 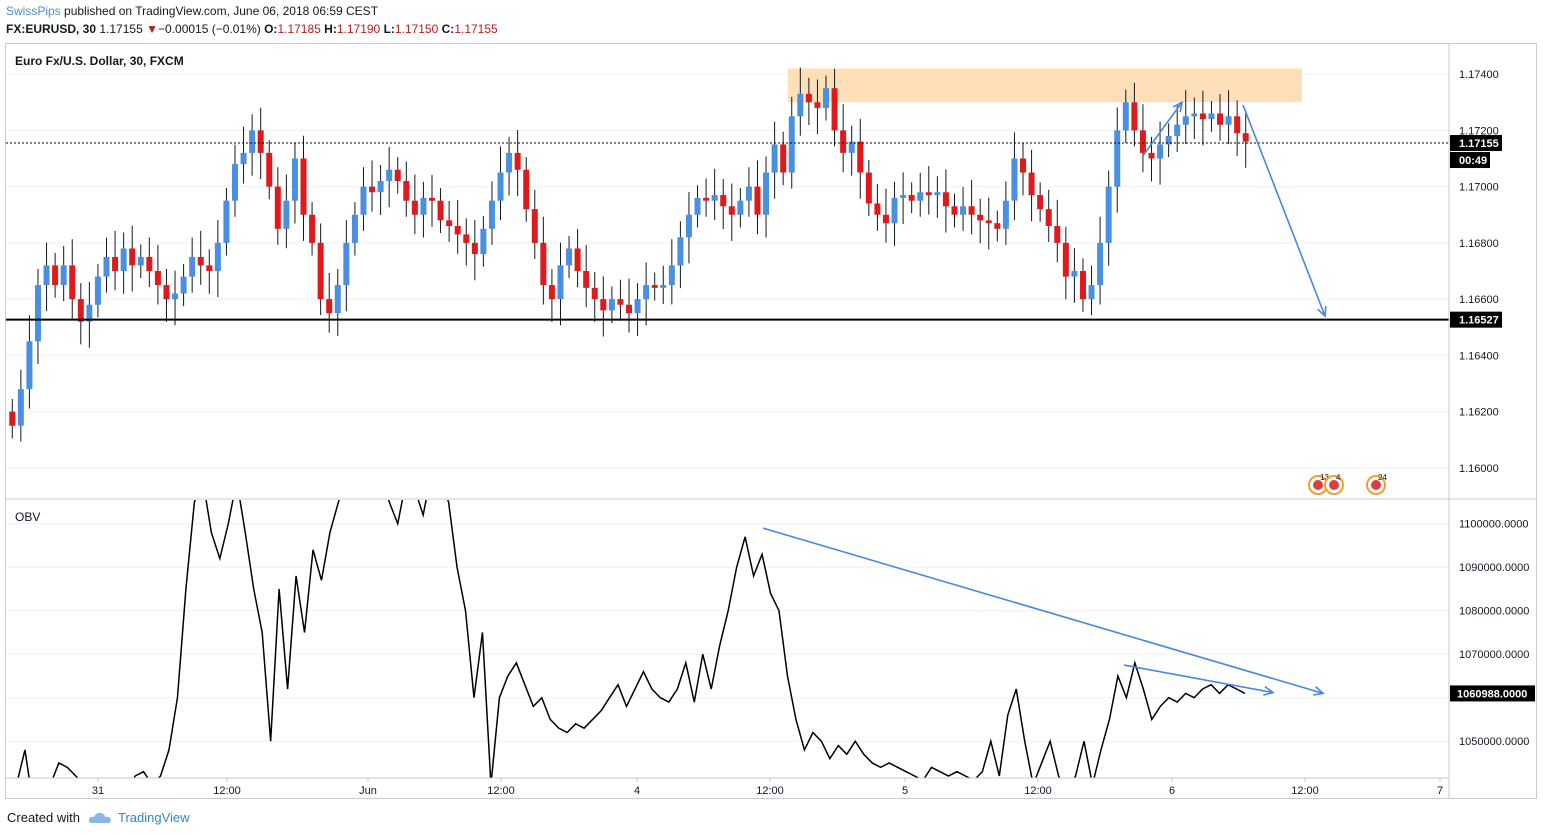 I want to click on forecast-arrow, so click(x=1284, y=210).